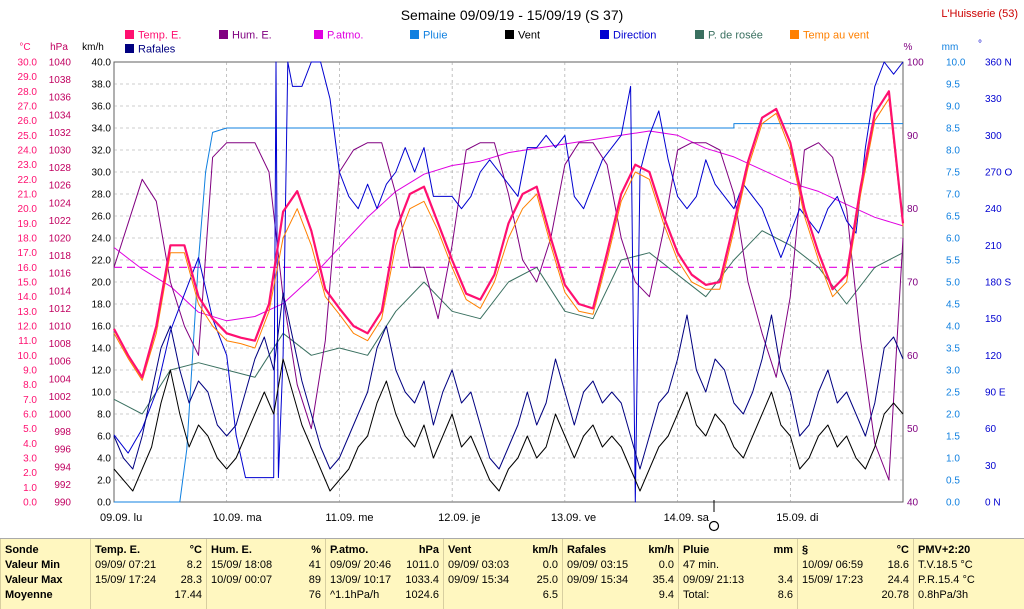  Describe the element at coordinates (738, 580) in the screenshot. I see `stats-row: 09/09/ 21:13 3.4` at that location.